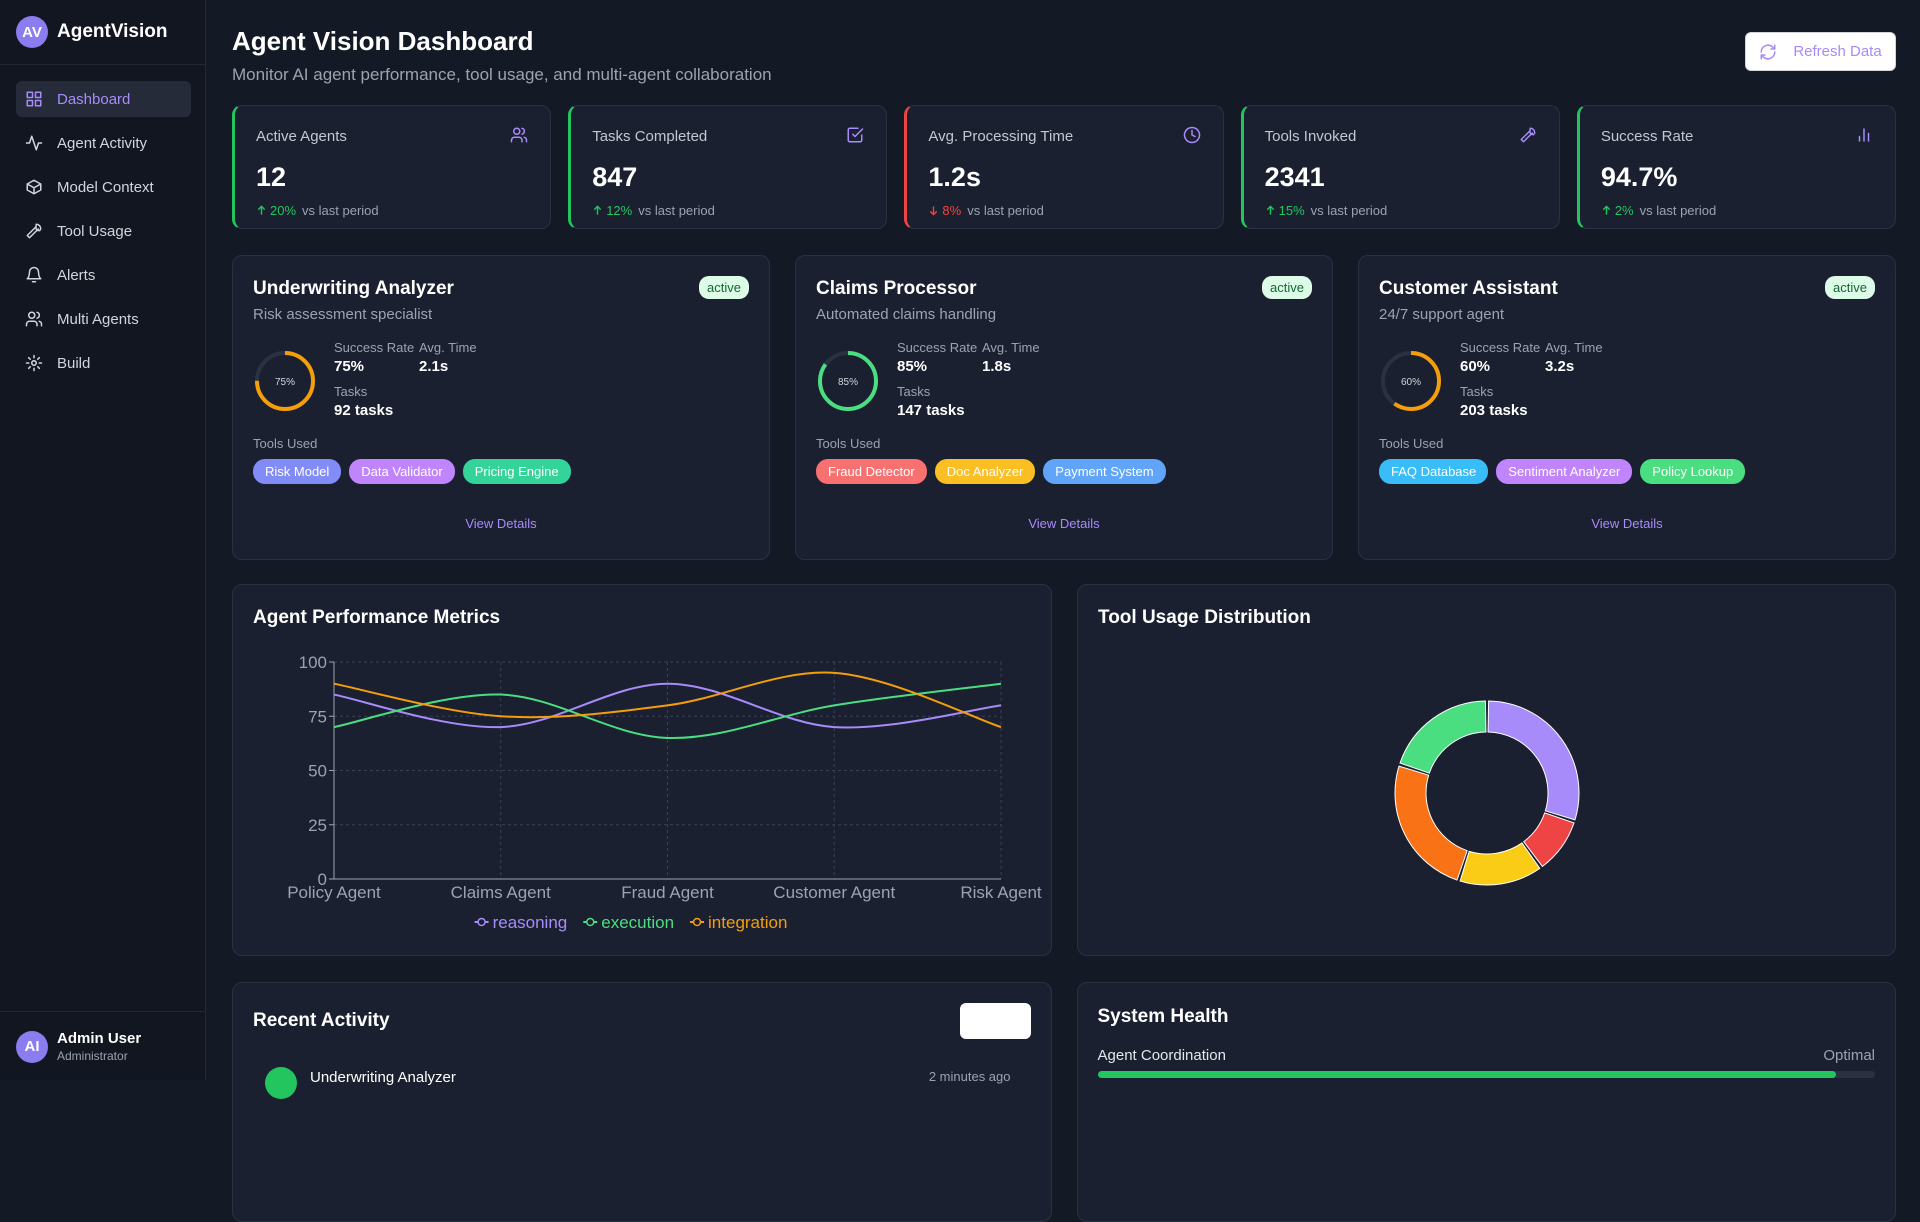 This screenshot has width=1920, height=1222. What do you see at coordinates (628, 922) in the screenshot?
I see `legend-item: execution` at bounding box center [628, 922].